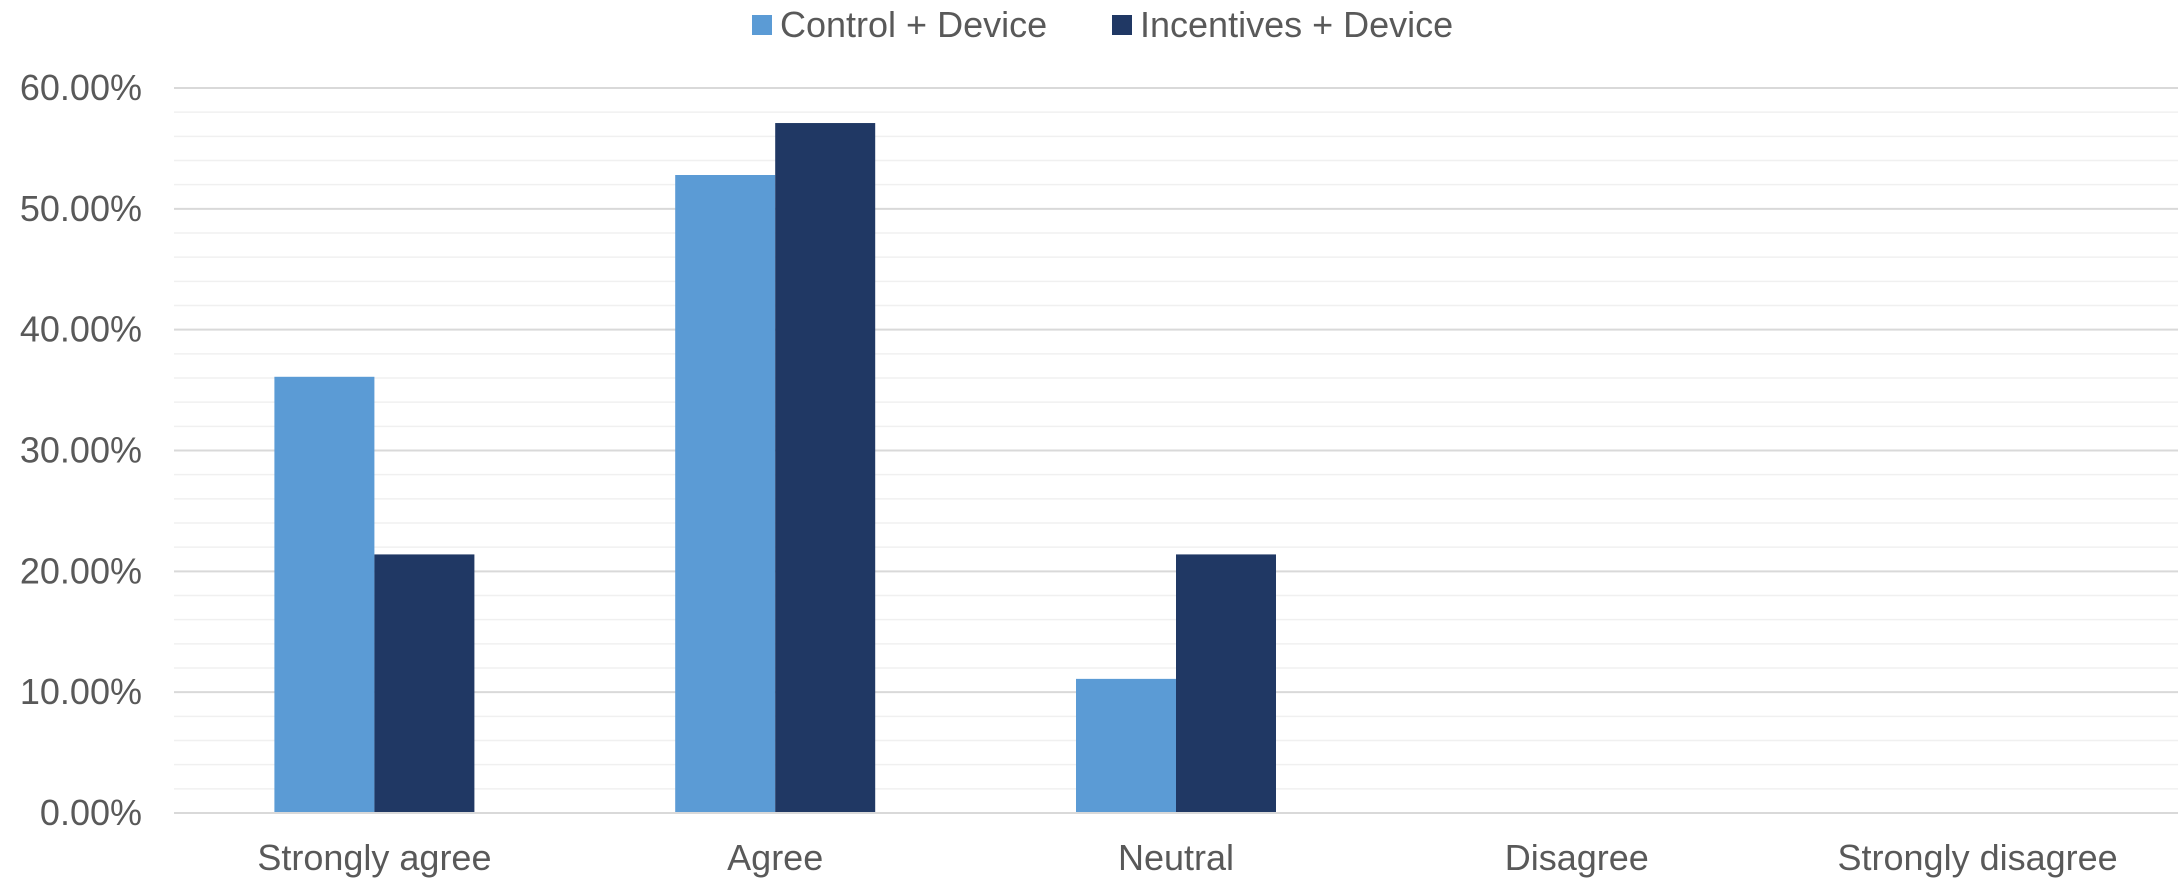  Describe the element at coordinates (81, 87) in the screenshot. I see `y-tick-label: 60.00%` at that location.